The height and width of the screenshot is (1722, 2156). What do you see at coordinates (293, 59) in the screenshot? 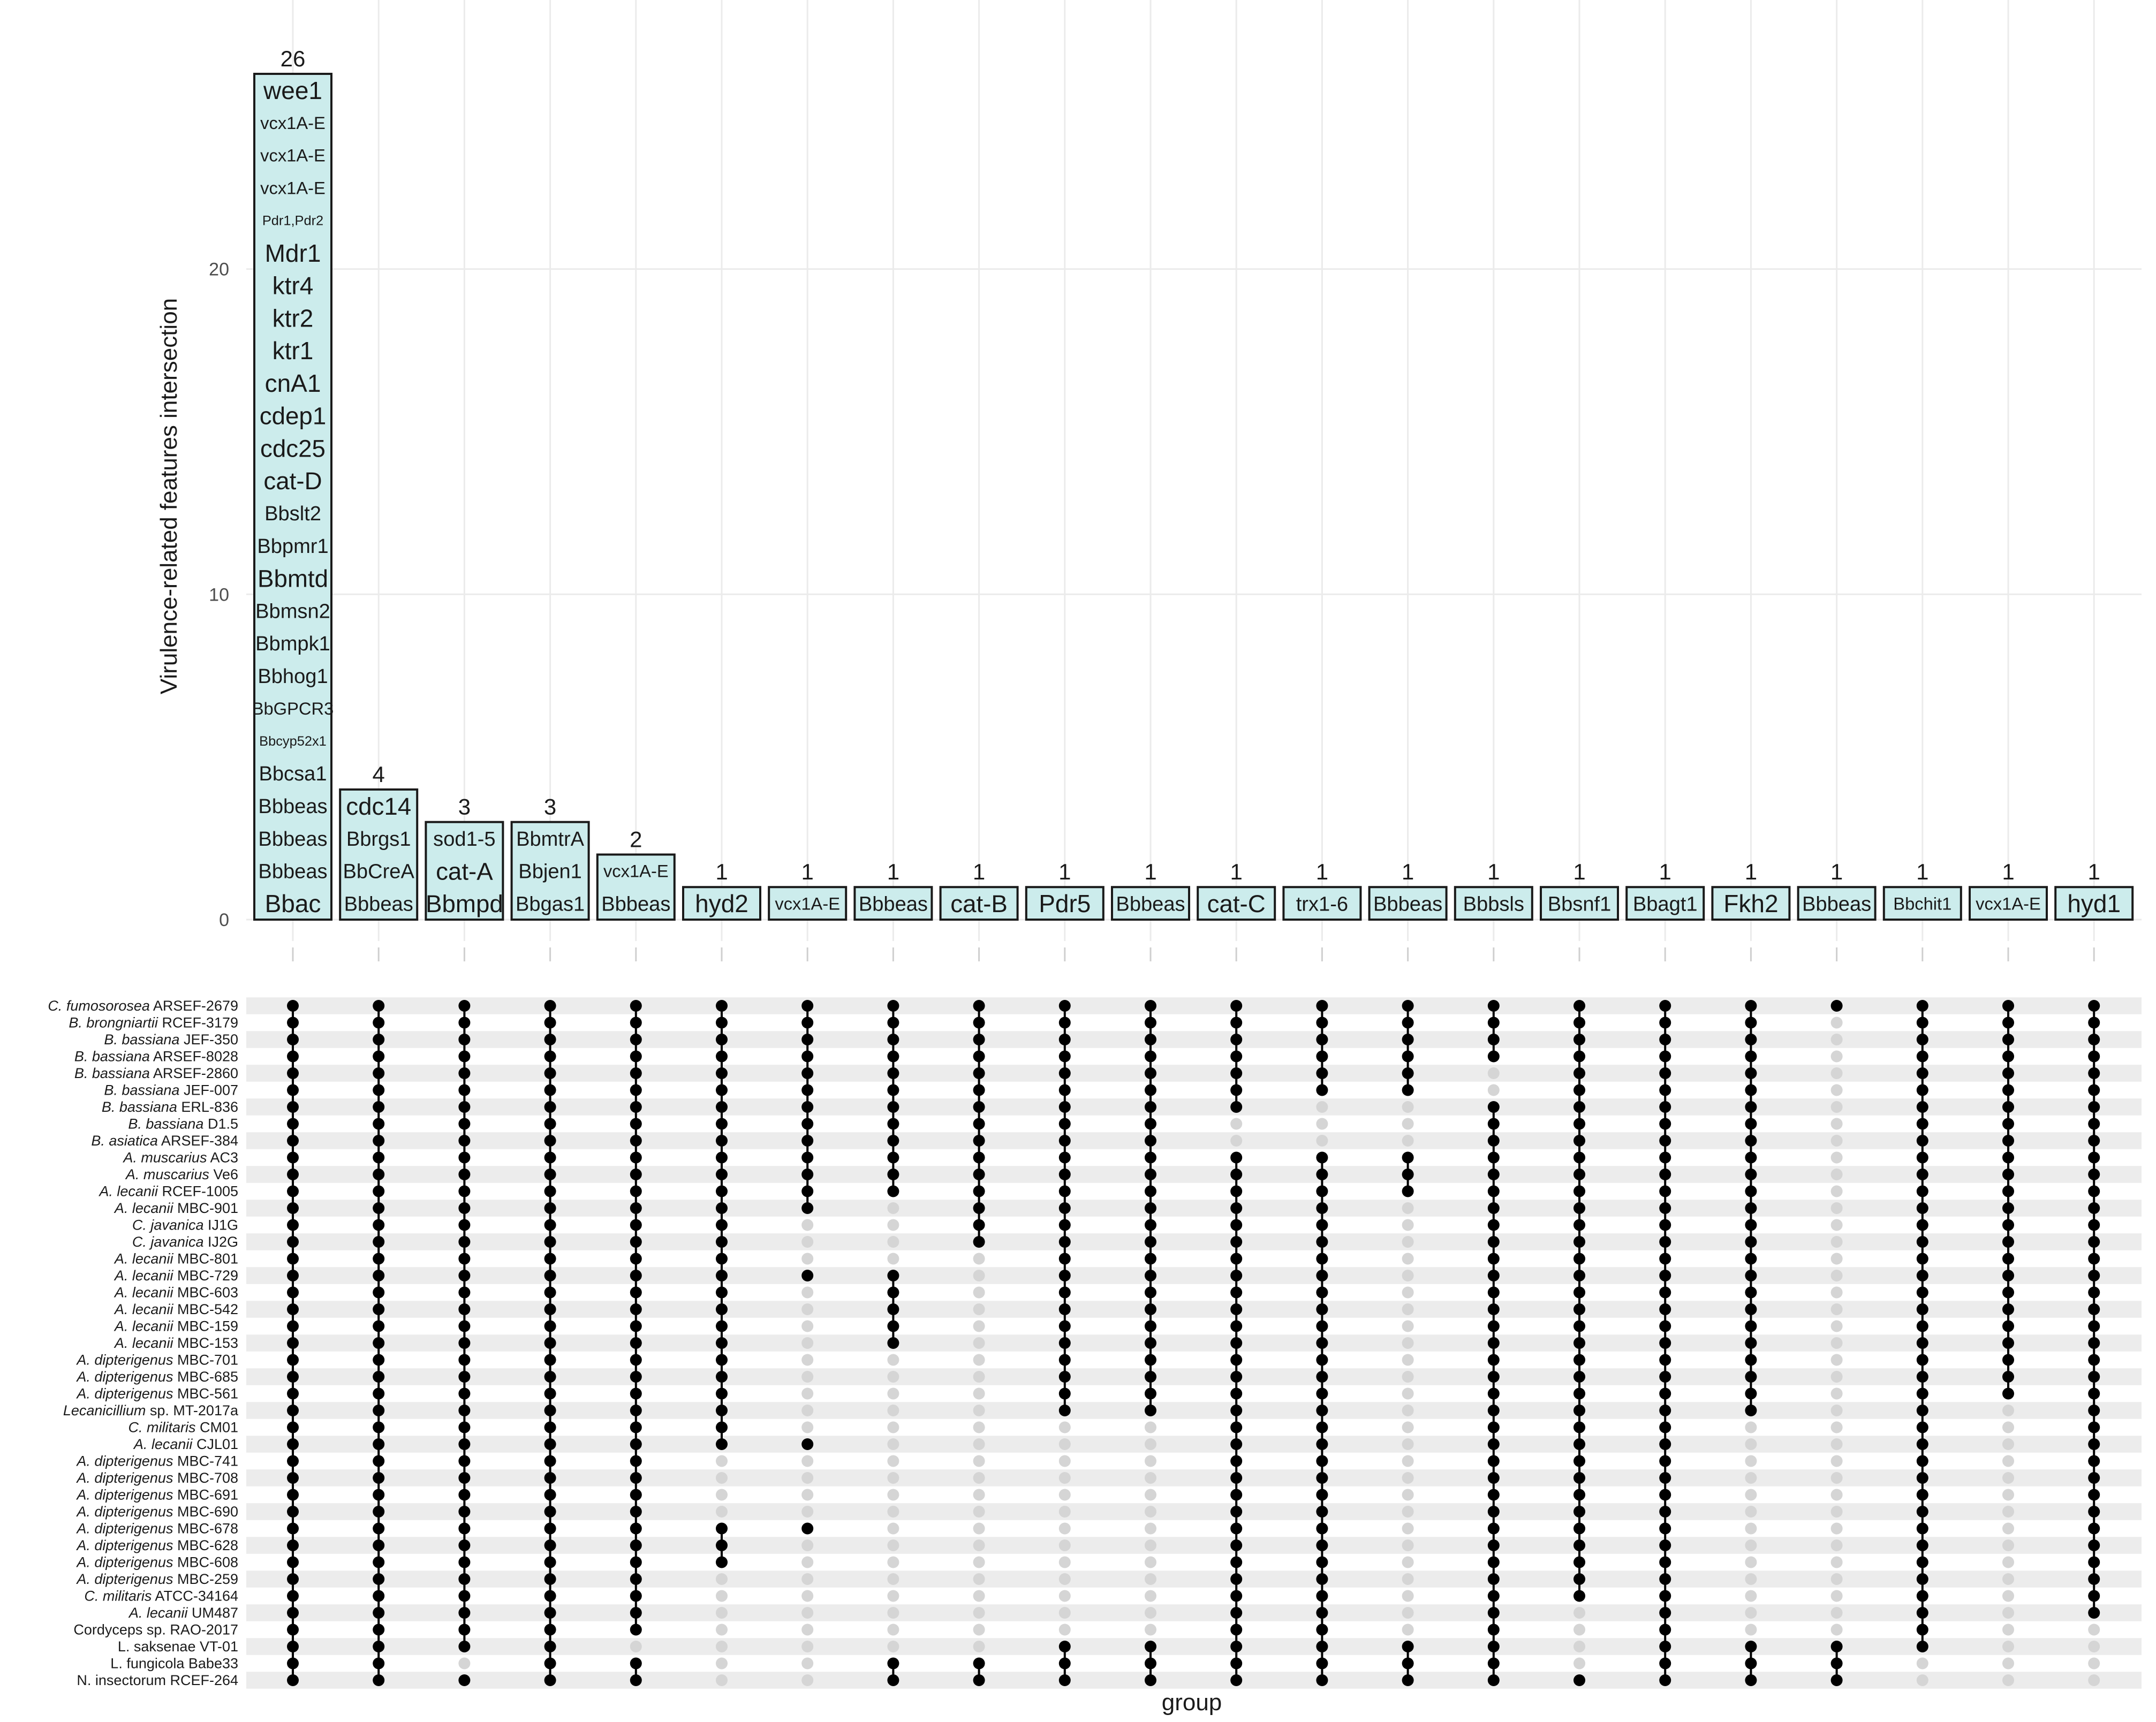
I see `intersection-count-label: 26` at bounding box center [293, 59].